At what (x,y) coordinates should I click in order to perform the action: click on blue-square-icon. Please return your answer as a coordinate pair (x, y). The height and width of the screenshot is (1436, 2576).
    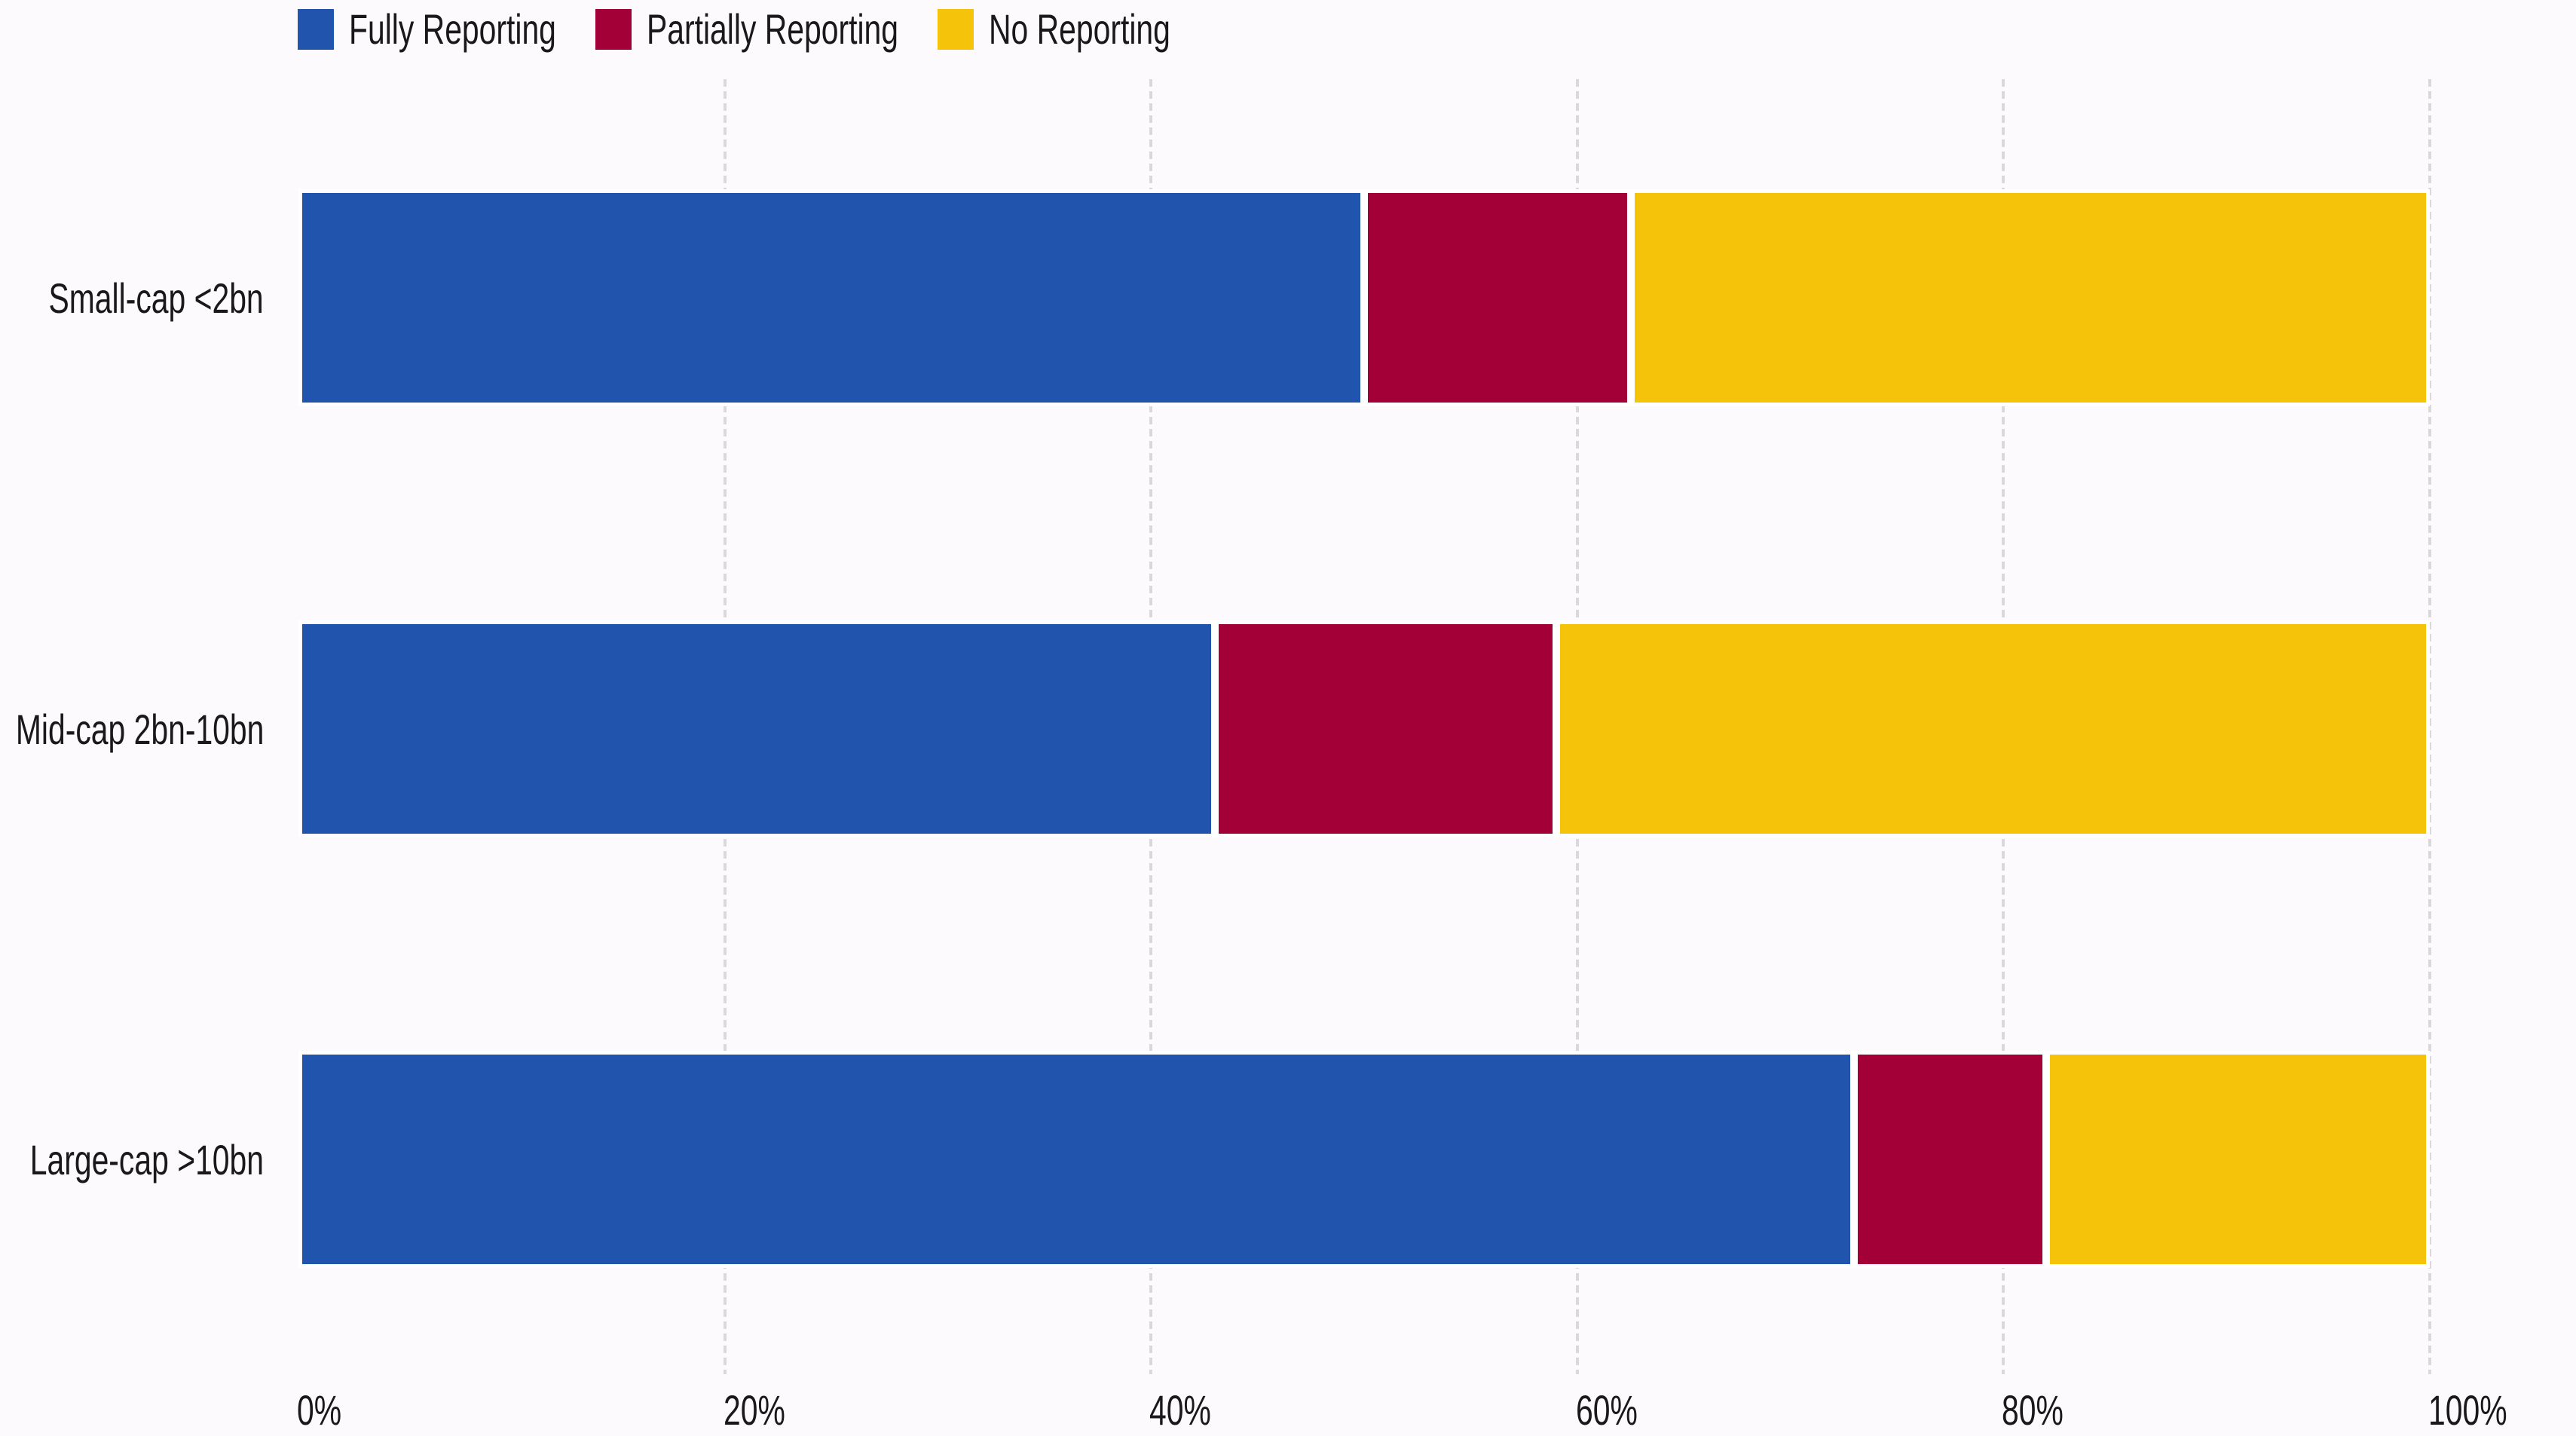
    Looking at the image, I should click on (316, 29).